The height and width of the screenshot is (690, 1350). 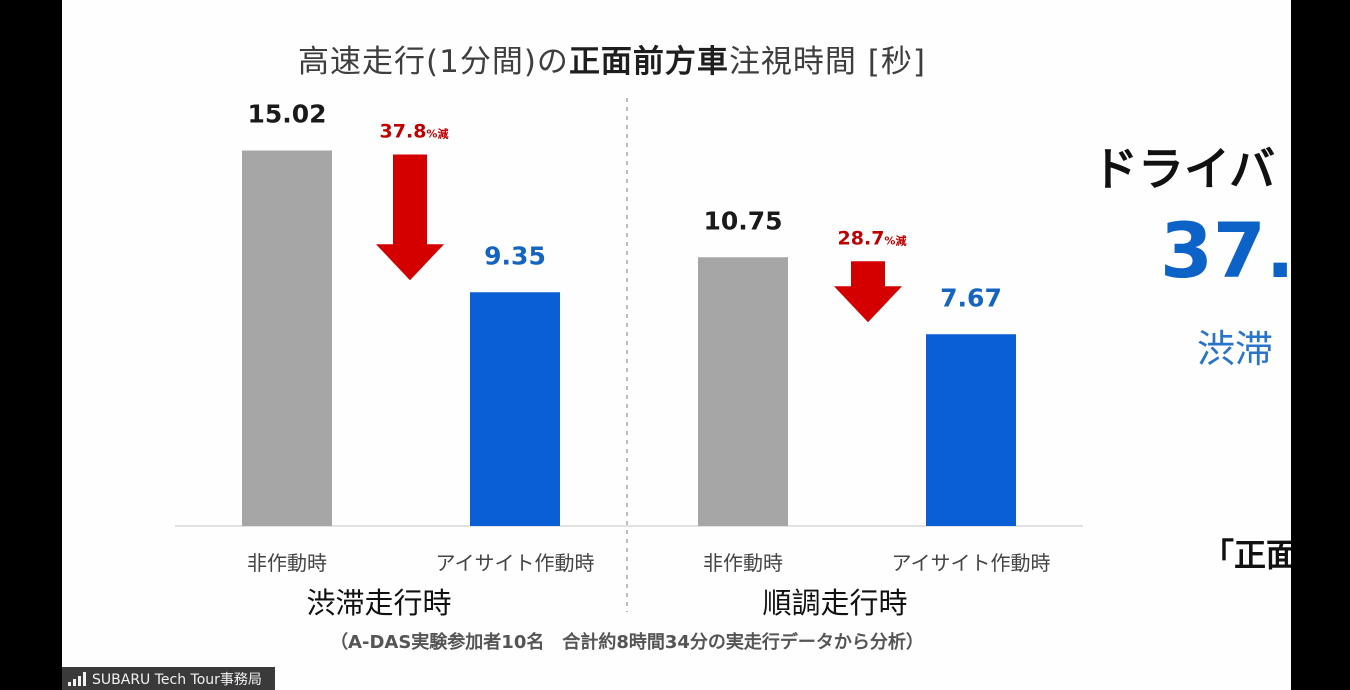 What do you see at coordinates (378, 603) in the screenshot?
I see `group-label: 渋滞走行時` at bounding box center [378, 603].